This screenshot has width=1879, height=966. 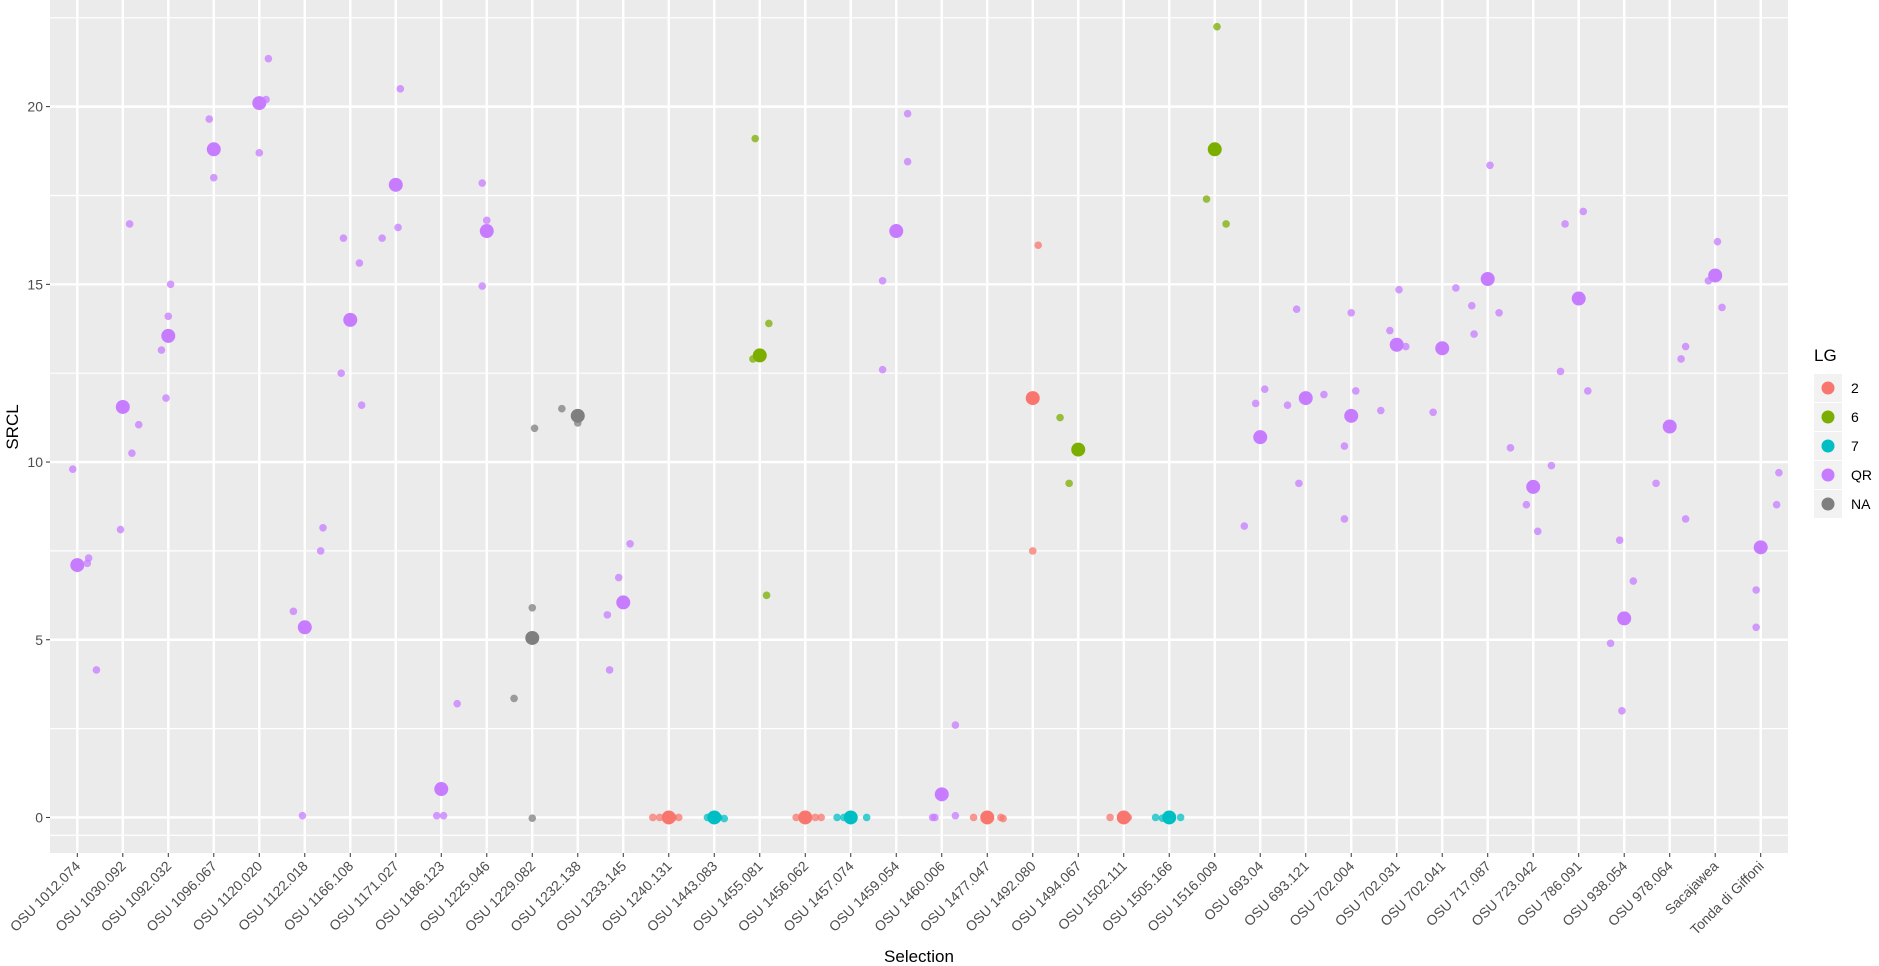 I want to click on legend-label: QR, so click(x=1861, y=475).